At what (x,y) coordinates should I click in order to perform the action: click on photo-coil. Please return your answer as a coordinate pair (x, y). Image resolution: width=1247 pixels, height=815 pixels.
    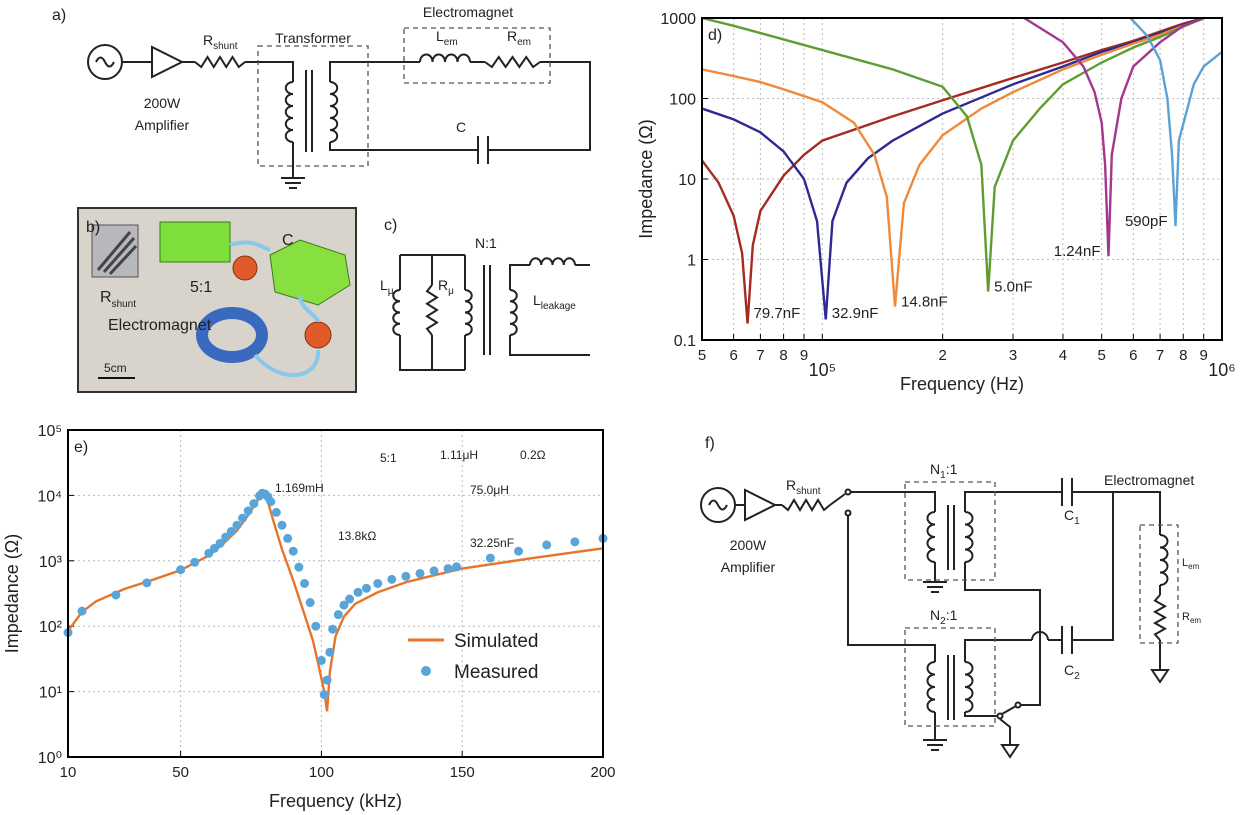
    Looking at the image, I should click on (318, 335).